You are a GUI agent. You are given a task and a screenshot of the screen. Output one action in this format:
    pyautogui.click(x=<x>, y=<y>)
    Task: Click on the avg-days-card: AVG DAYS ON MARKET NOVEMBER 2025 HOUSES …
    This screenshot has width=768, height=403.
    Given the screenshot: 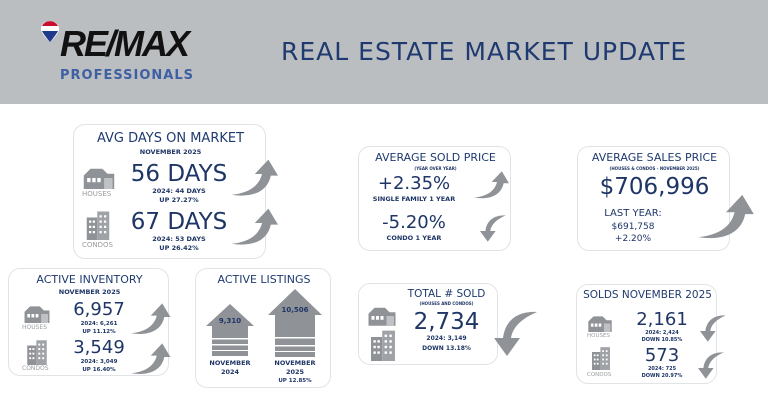 What is the action you would take?
    pyautogui.click(x=169, y=191)
    